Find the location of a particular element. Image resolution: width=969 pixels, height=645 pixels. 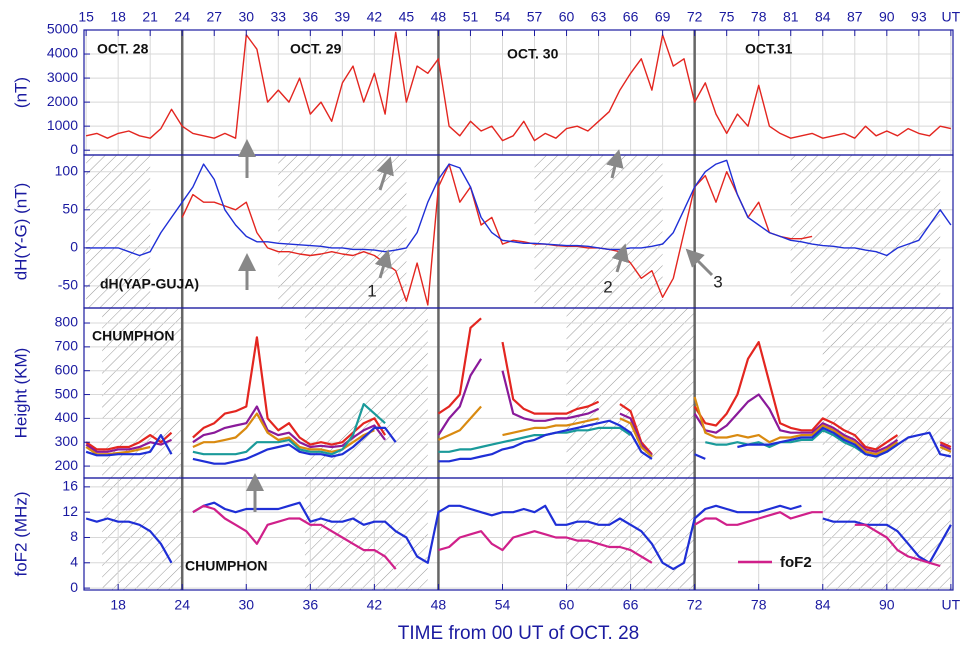

y-axis-label: Height (KM) is located at coordinates (20, 393).